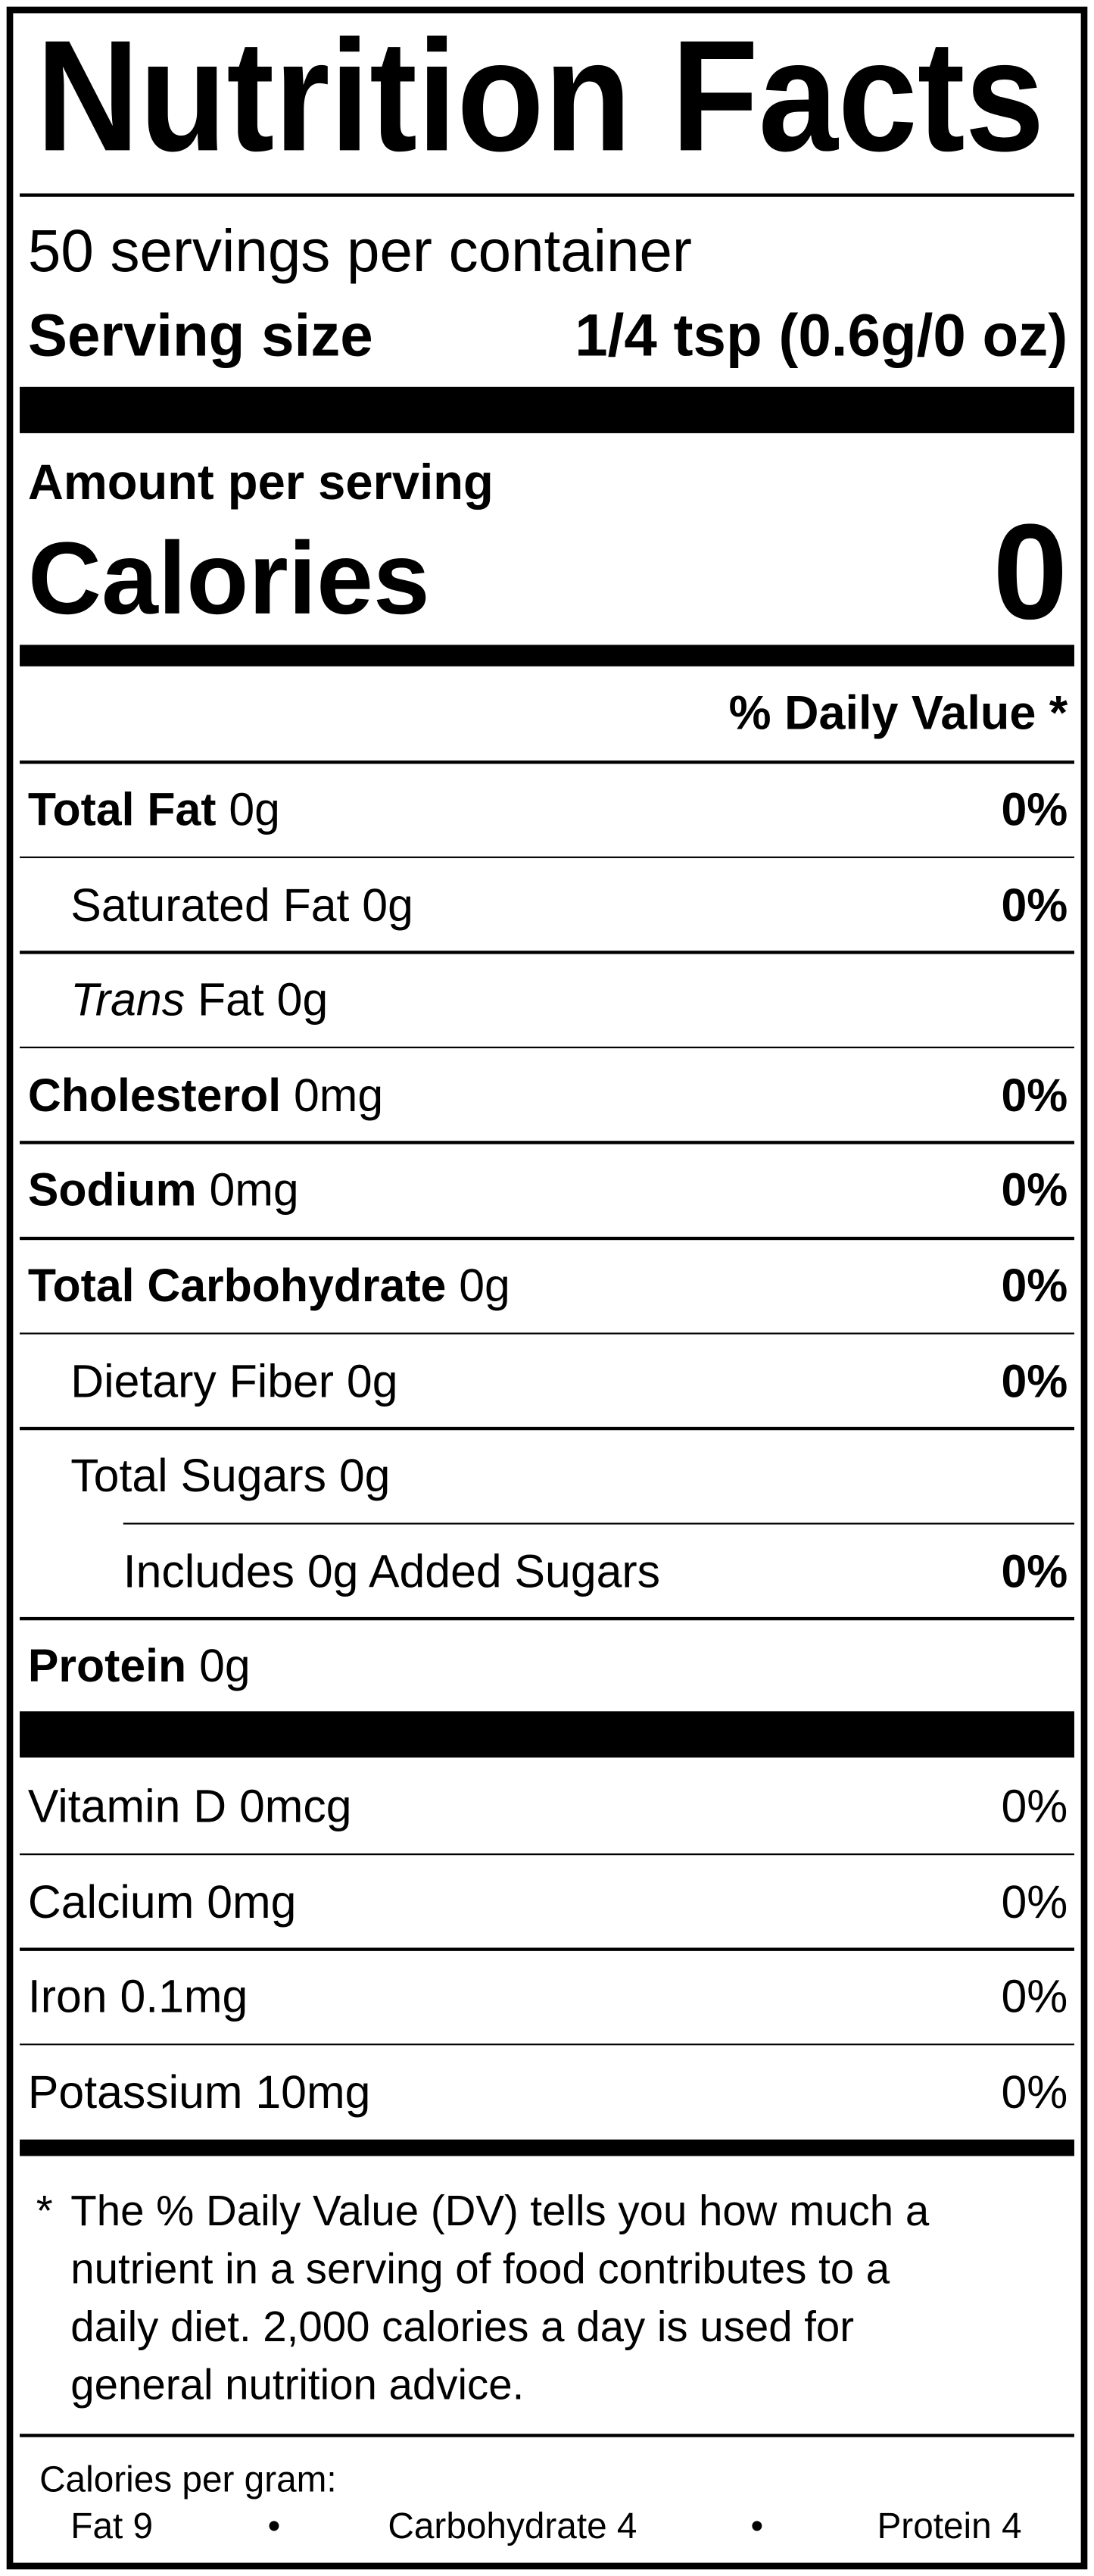 This screenshot has height=2576, width=1094. I want to click on calories-label: Calories, so click(228, 580).